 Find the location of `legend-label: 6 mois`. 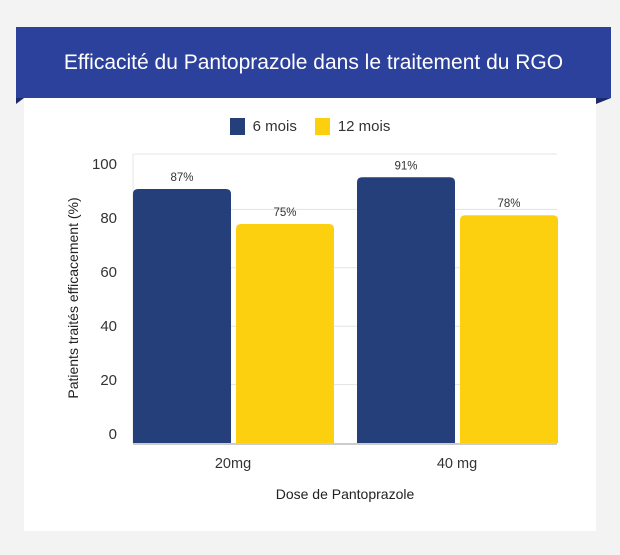

legend-label: 6 mois is located at coordinates (274, 126).